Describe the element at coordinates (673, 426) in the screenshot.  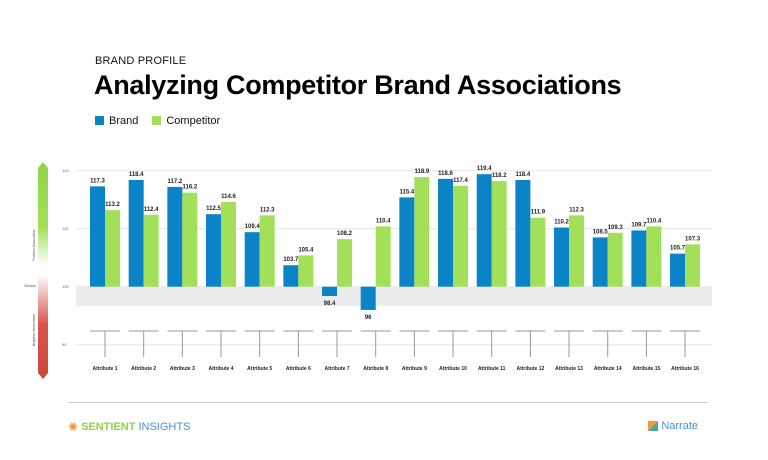
I see `narrate-logo: Narrate` at that location.